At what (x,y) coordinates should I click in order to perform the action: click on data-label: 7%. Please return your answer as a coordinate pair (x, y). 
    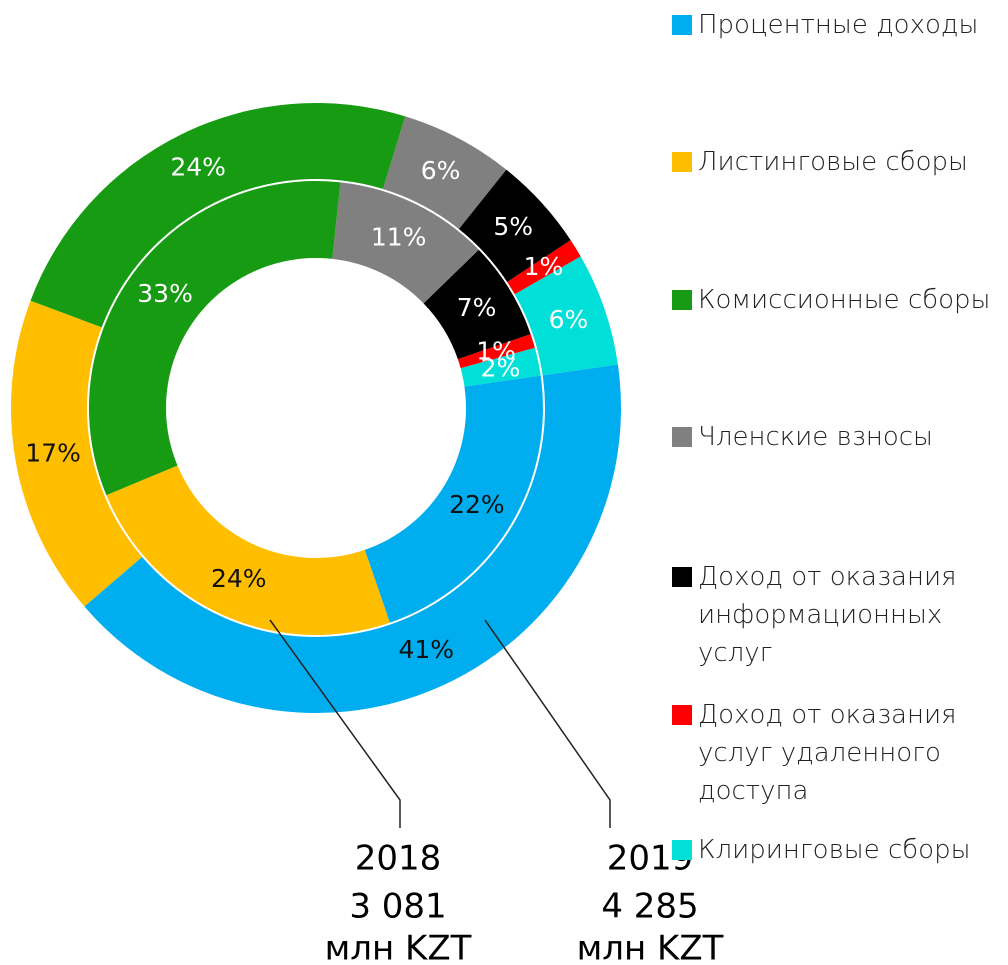
    Looking at the image, I should click on (477, 307).